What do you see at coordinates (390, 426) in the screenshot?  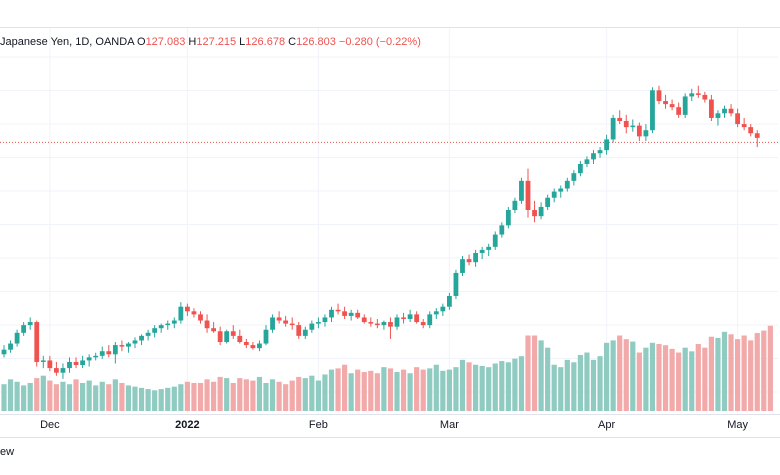 I see `x-axis: Dec 2022 Feb Mar Apr May` at bounding box center [390, 426].